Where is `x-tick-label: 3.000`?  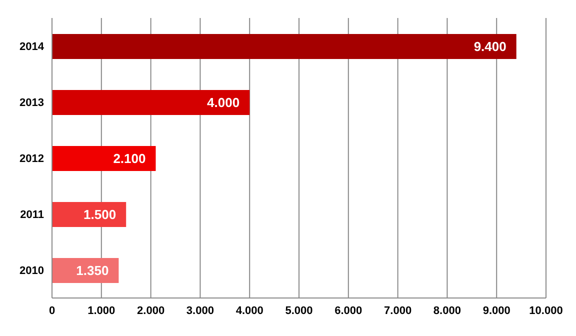 x-tick-label: 3.000 is located at coordinates (200, 310).